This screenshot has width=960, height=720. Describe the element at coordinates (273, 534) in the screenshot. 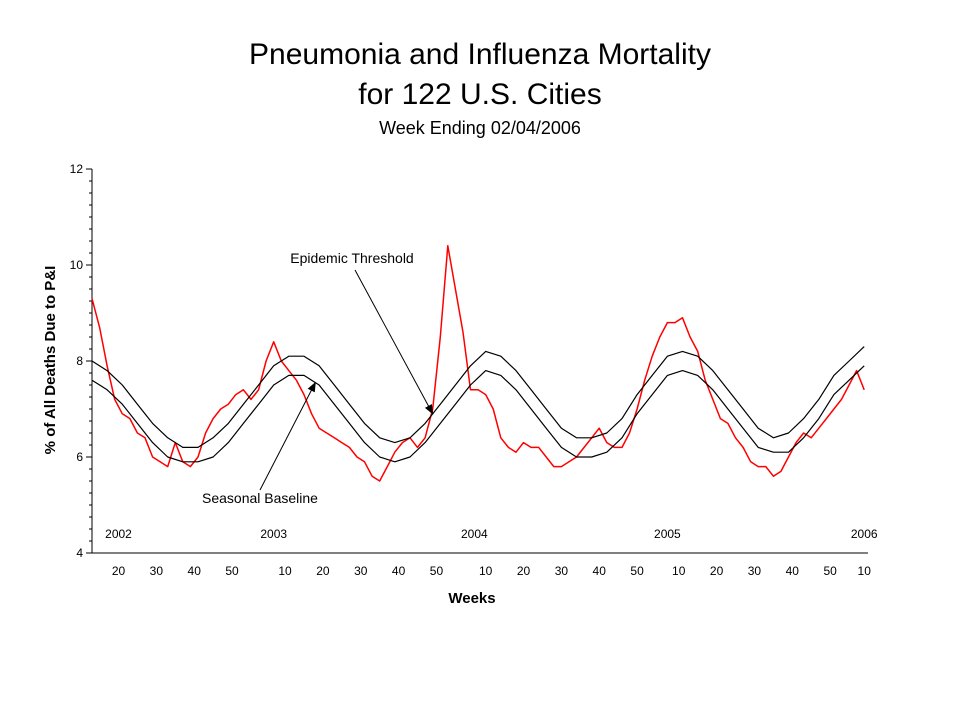

I see `year-label: 2003` at that location.